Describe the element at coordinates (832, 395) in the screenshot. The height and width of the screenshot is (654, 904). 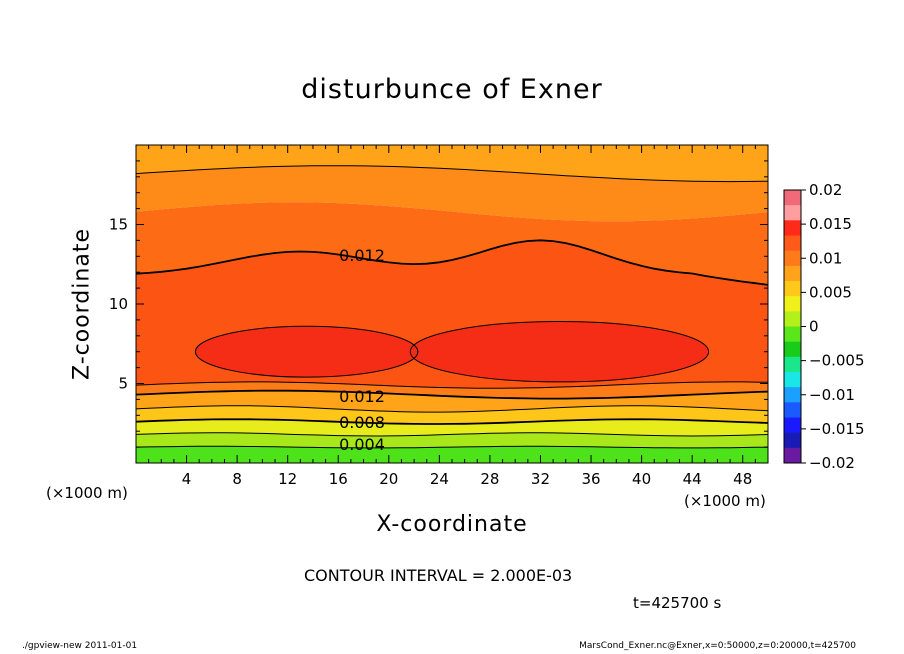
I see `colorbar-tick-label: −0.01` at that location.